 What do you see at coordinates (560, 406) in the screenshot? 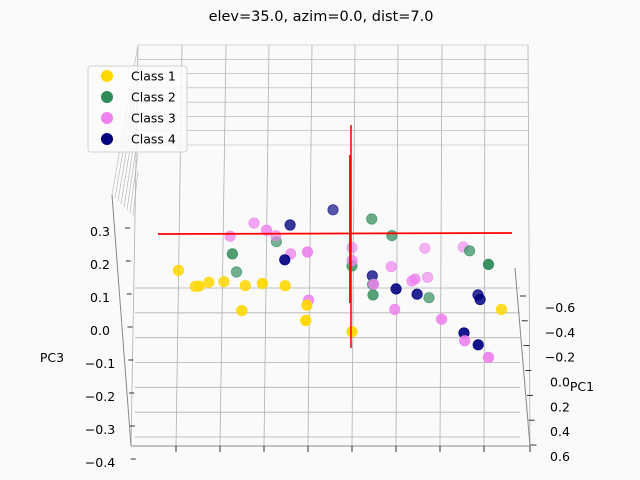
I see `x-tick-label: 0.2` at bounding box center [560, 406].